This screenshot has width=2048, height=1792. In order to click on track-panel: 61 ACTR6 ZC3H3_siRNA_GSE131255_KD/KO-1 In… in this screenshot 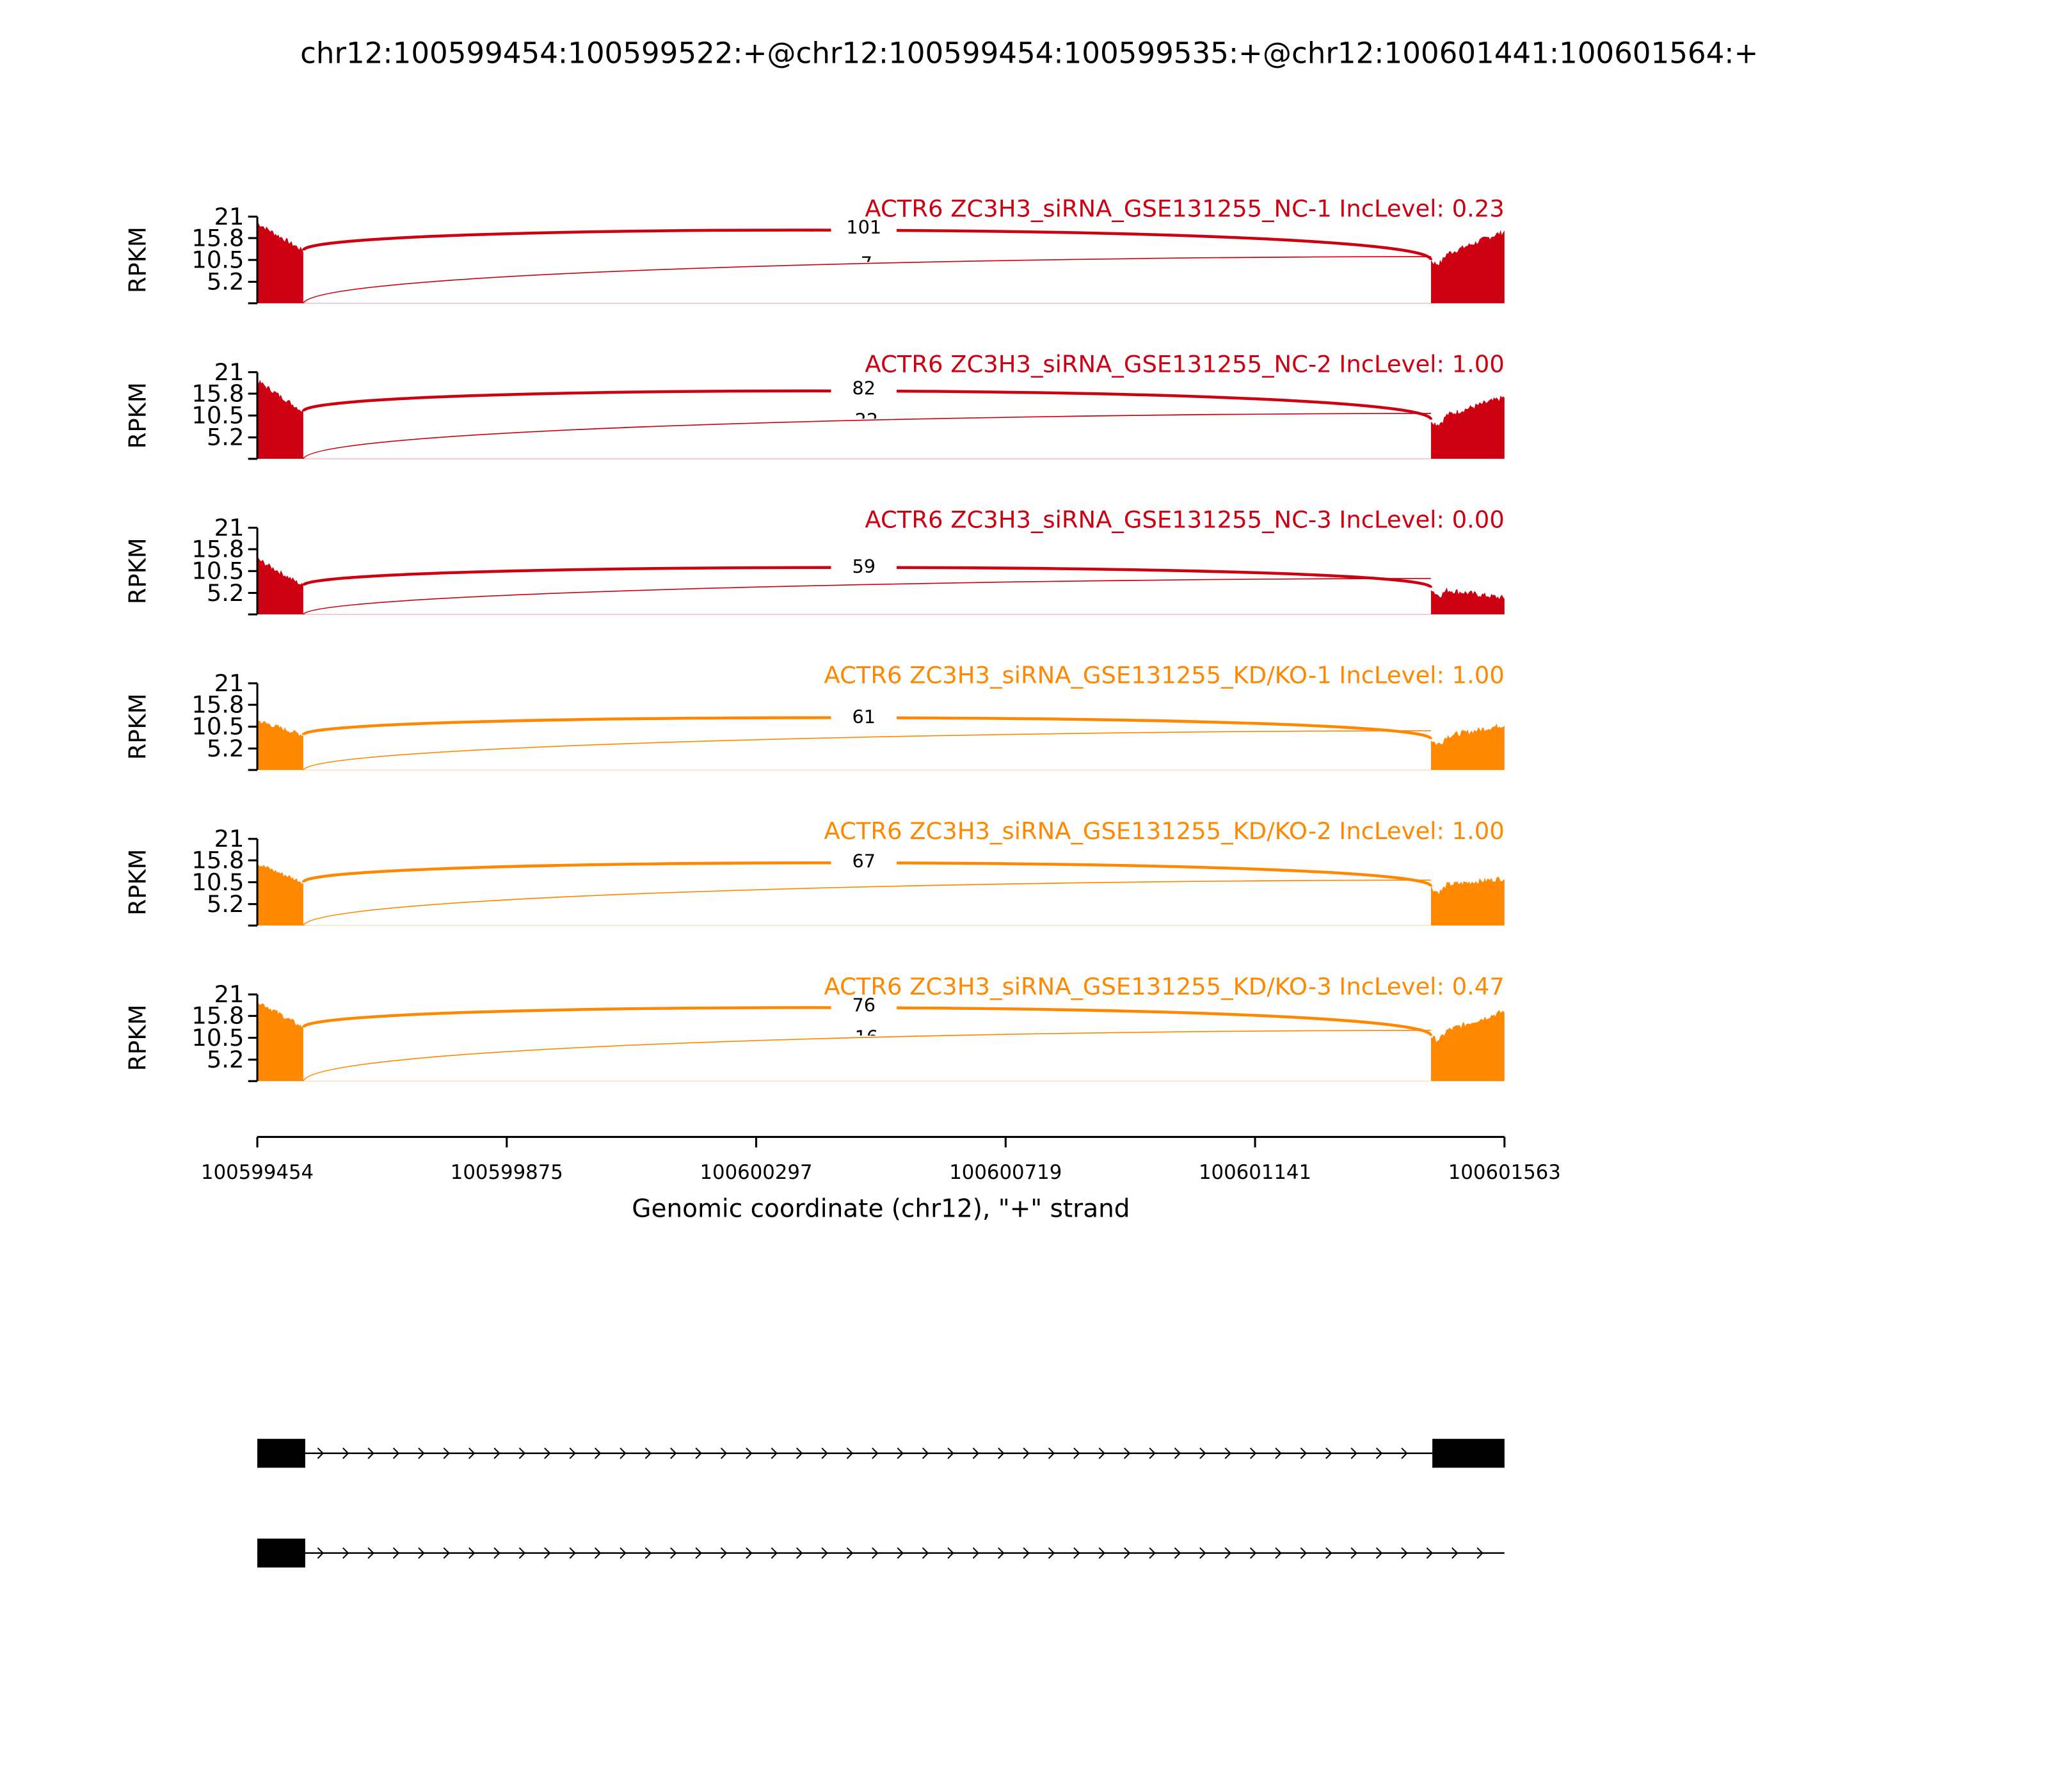, I will do `click(814, 716)`.